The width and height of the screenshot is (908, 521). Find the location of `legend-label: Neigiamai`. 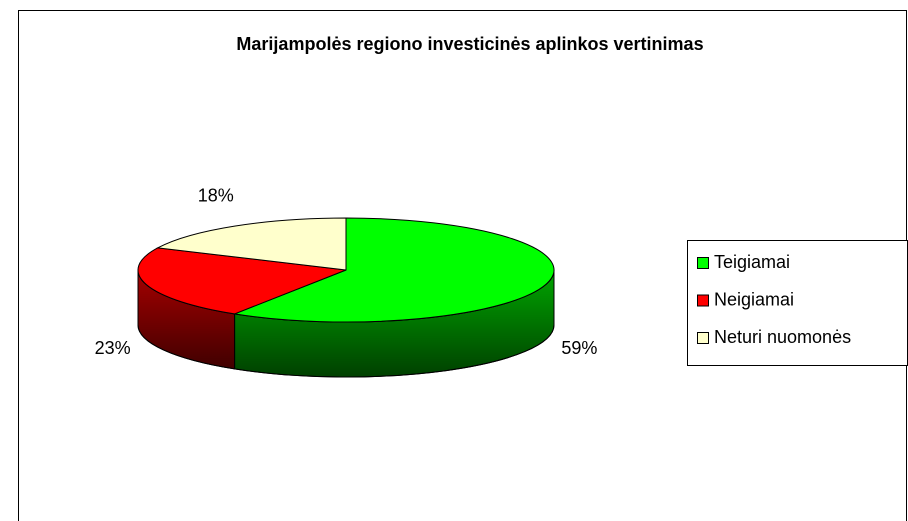

legend-label: Neigiamai is located at coordinates (754, 299).